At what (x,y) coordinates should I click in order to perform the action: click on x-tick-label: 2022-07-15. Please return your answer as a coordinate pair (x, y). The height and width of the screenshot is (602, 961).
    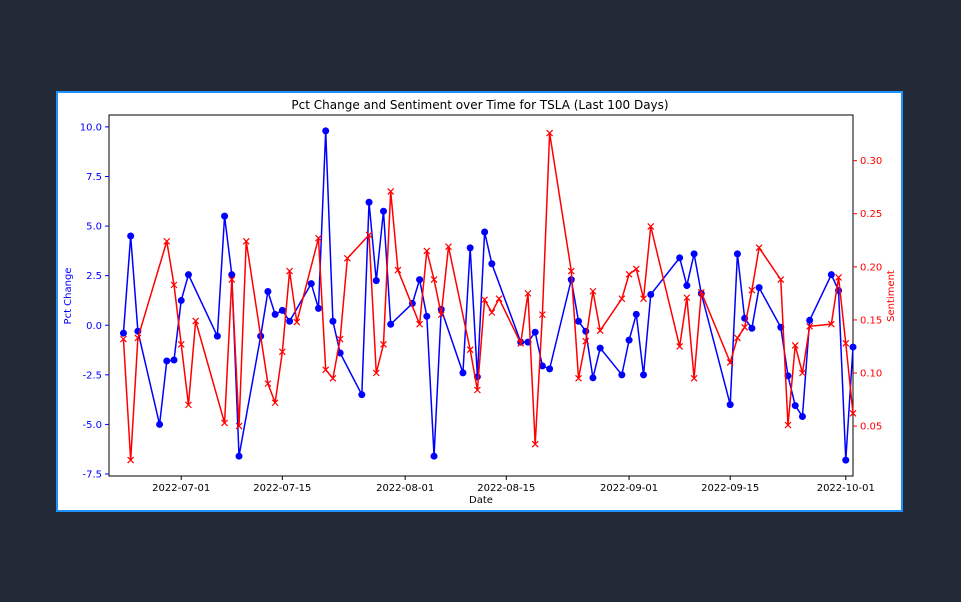
    Looking at the image, I should click on (282, 488).